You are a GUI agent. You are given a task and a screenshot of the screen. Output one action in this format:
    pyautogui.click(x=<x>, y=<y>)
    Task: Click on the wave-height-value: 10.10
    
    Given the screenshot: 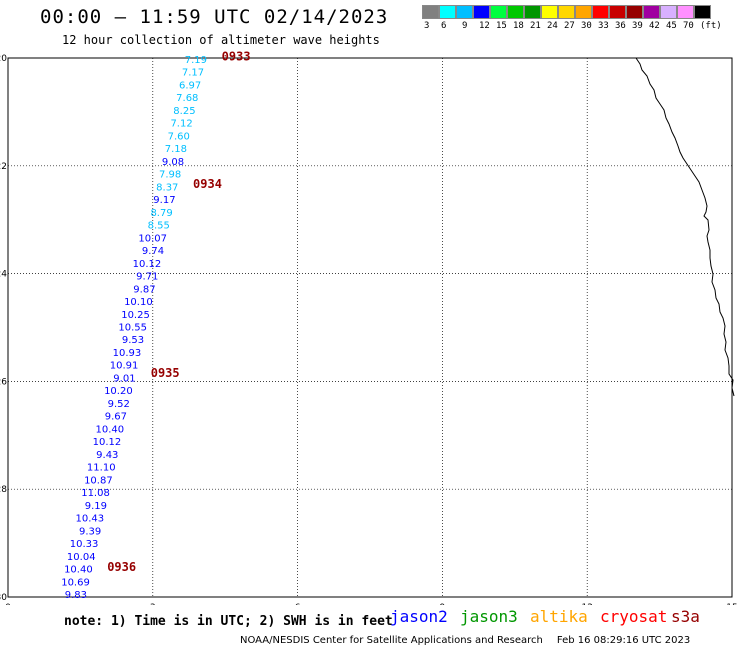 What is the action you would take?
    pyautogui.click(x=138, y=302)
    